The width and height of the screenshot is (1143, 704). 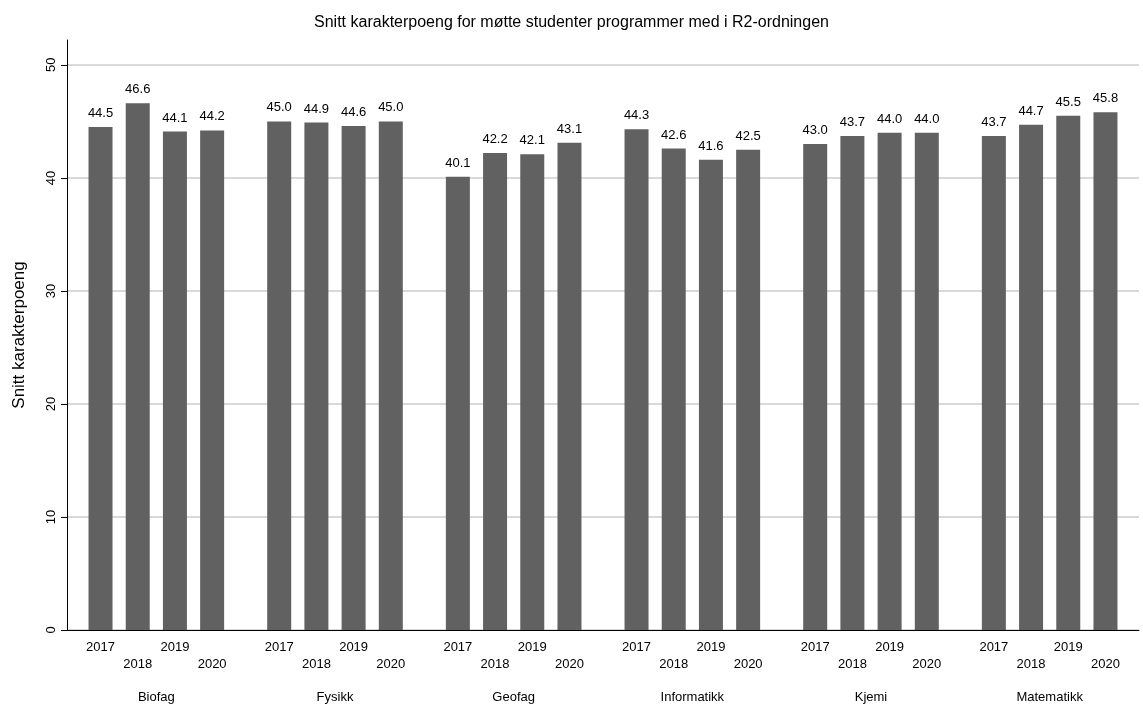 What do you see at coordinates (18, 335) in the screenshot?
I see `y-axis-title: Snitt karakterpoeng` at bounding box center [18, 335].